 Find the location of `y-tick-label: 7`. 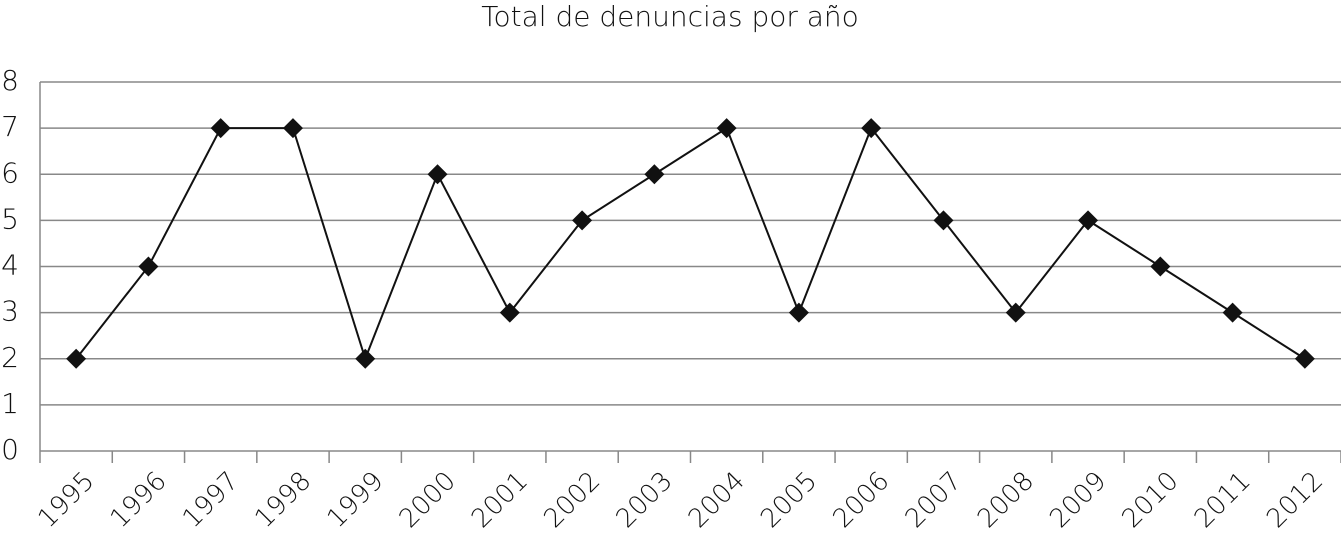

y-tick-label: 7 is located at coordinates (10, 126).